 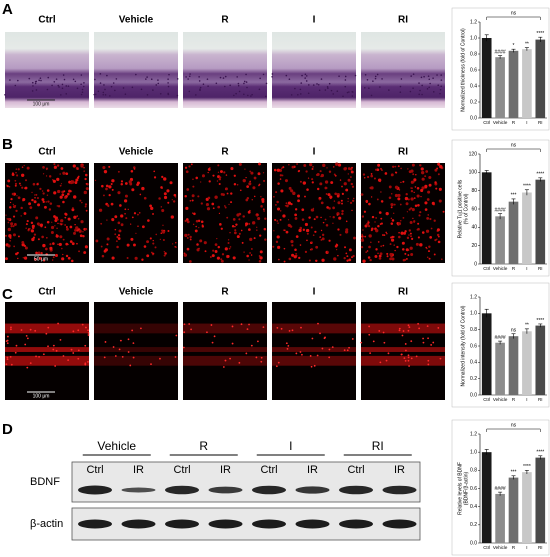 What do you see at coordinates (527, 326) in the screenshot?
I see `significance: **` at bounding box center [527, 326].